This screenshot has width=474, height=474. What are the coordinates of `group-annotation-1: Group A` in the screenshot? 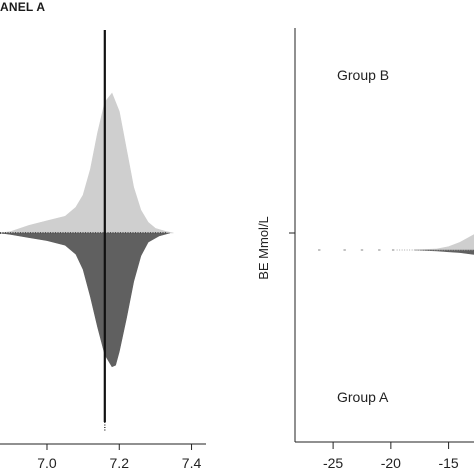 It's located at (363, 397).